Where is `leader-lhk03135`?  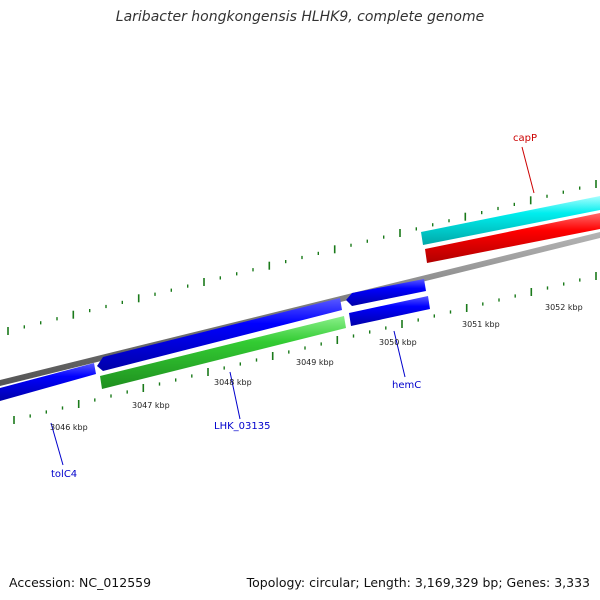 leader-lhk03135 is located at coordinates (235, 395).